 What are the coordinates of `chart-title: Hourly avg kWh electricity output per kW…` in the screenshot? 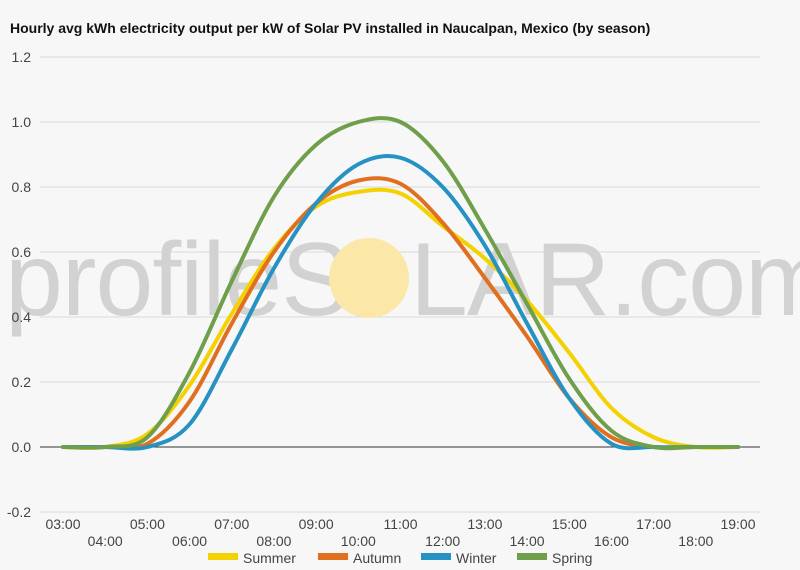 It's located at (330, 28).